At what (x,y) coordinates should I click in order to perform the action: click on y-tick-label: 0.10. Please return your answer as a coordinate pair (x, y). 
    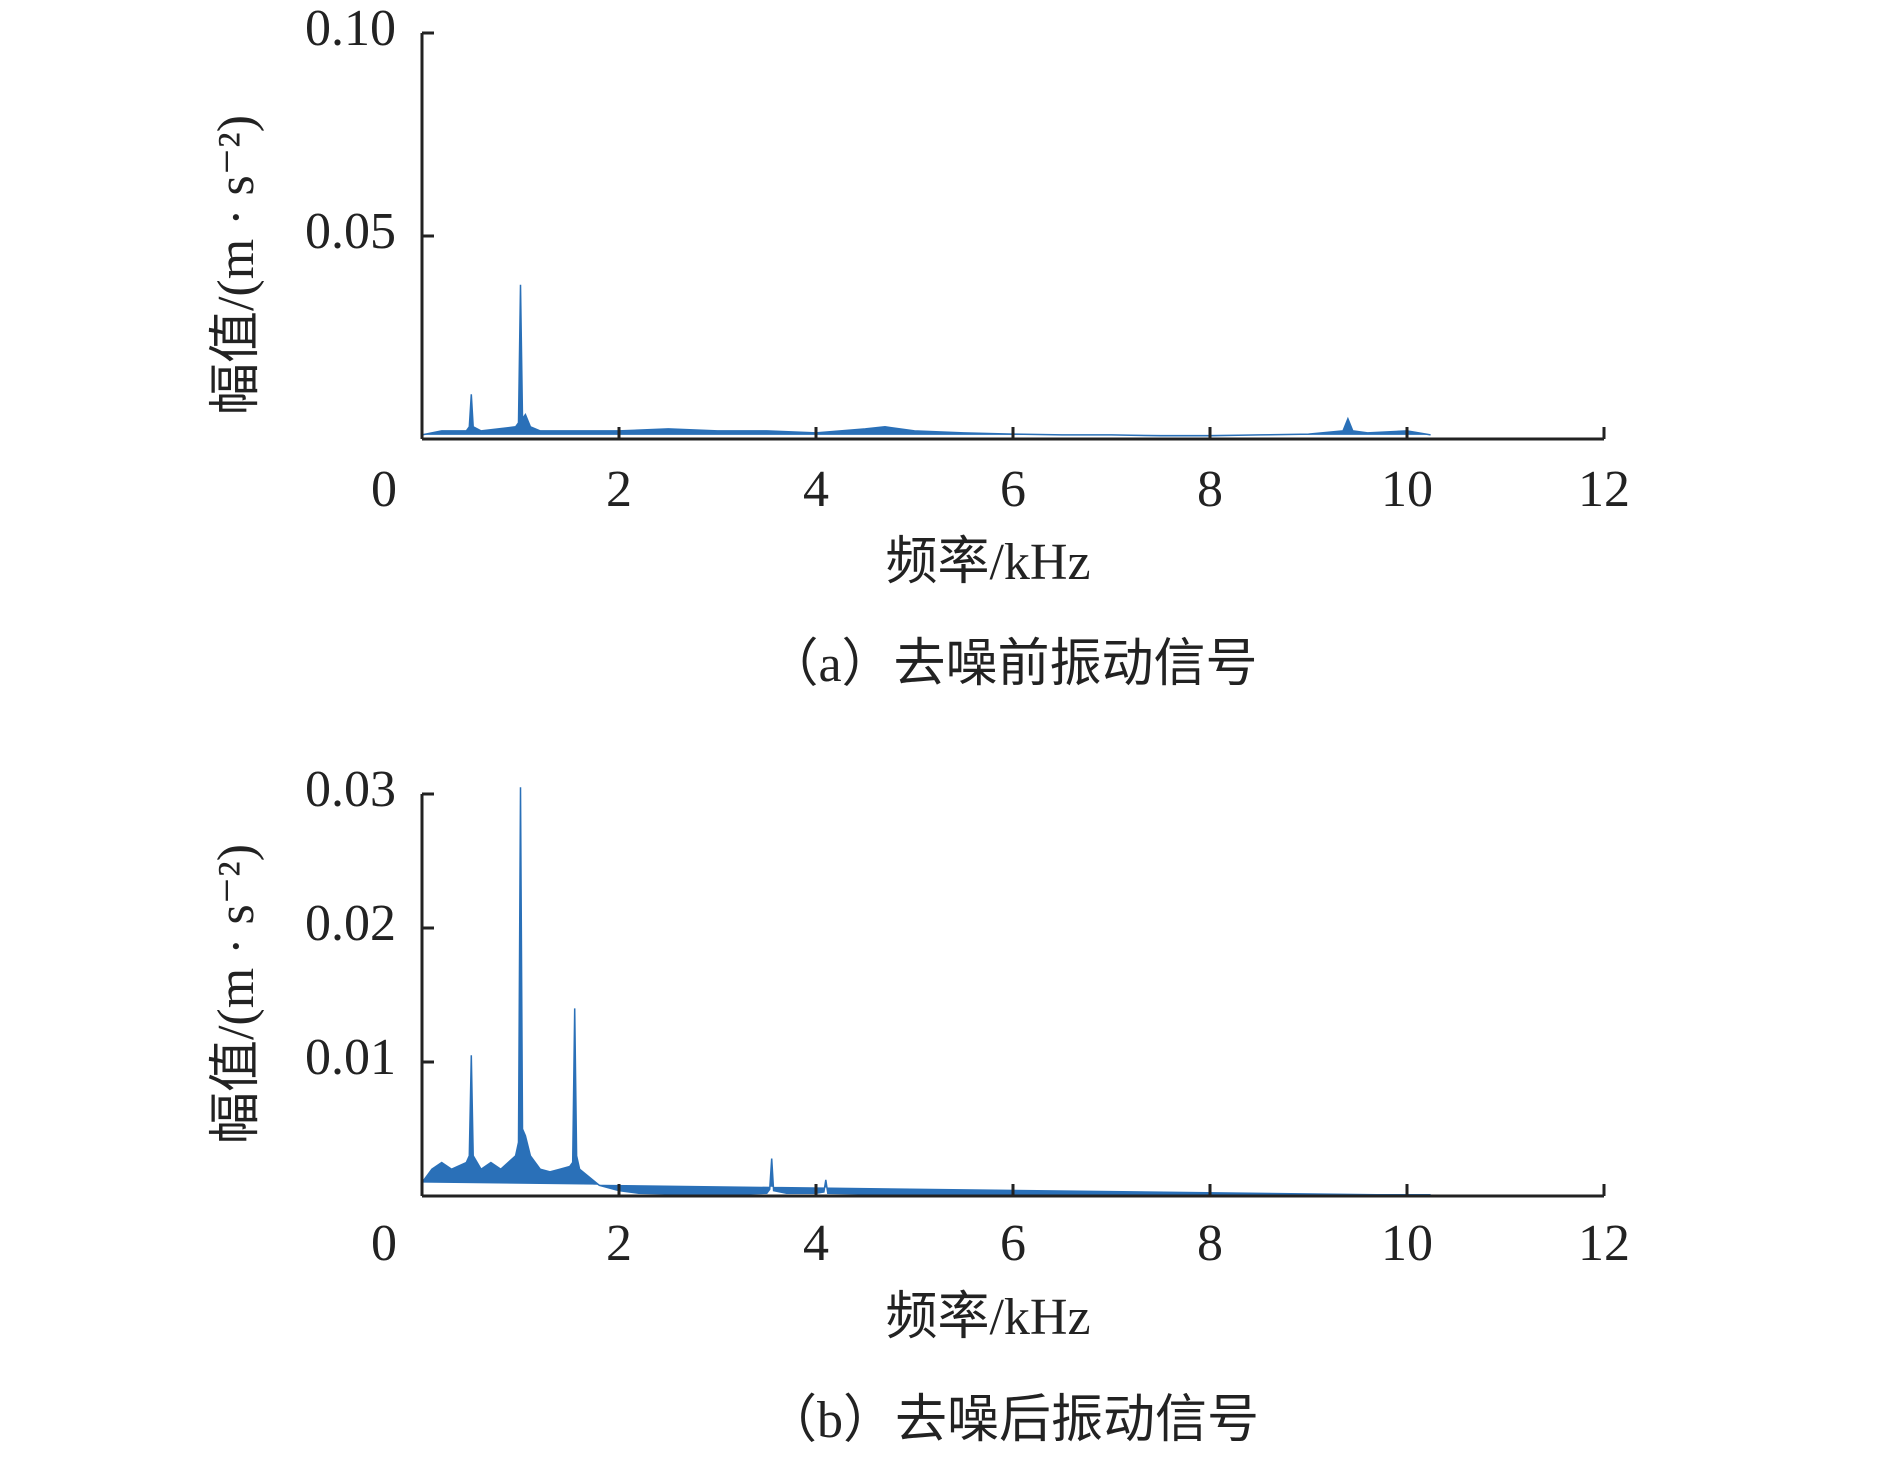
    Looking at the image, I should click on (350, 28).